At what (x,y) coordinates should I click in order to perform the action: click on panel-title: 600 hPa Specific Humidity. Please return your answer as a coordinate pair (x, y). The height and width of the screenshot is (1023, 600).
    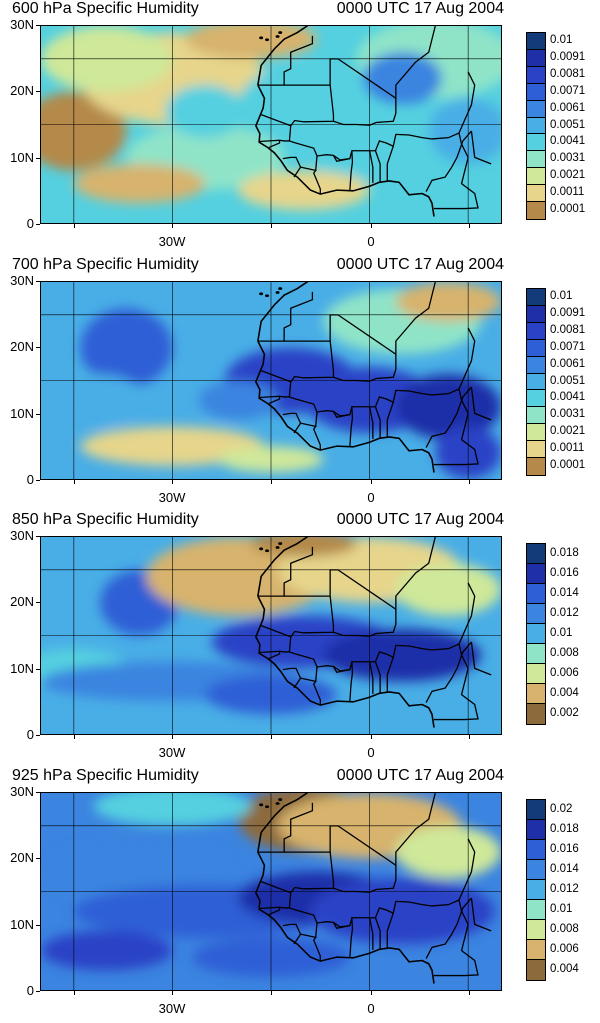
    Looking at the image, I should click on (105, 8).